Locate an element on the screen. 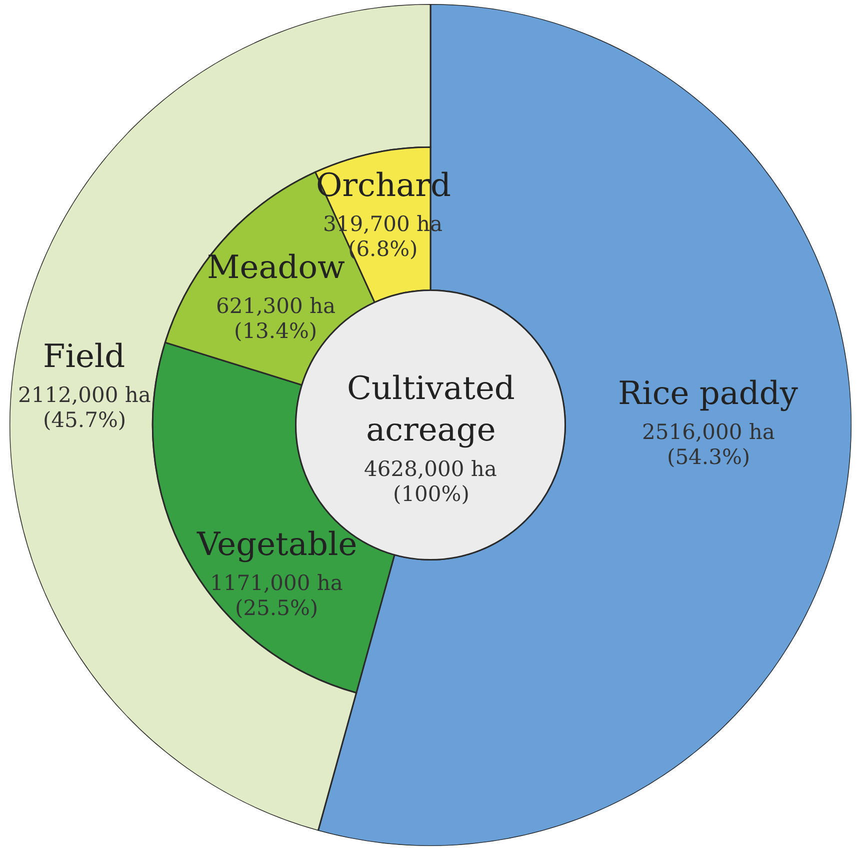 Image resolution: width=861 pixels, height=850 pixels. data-label: 2112,000 ha (45.7%) is located at coordinates (84, 407).